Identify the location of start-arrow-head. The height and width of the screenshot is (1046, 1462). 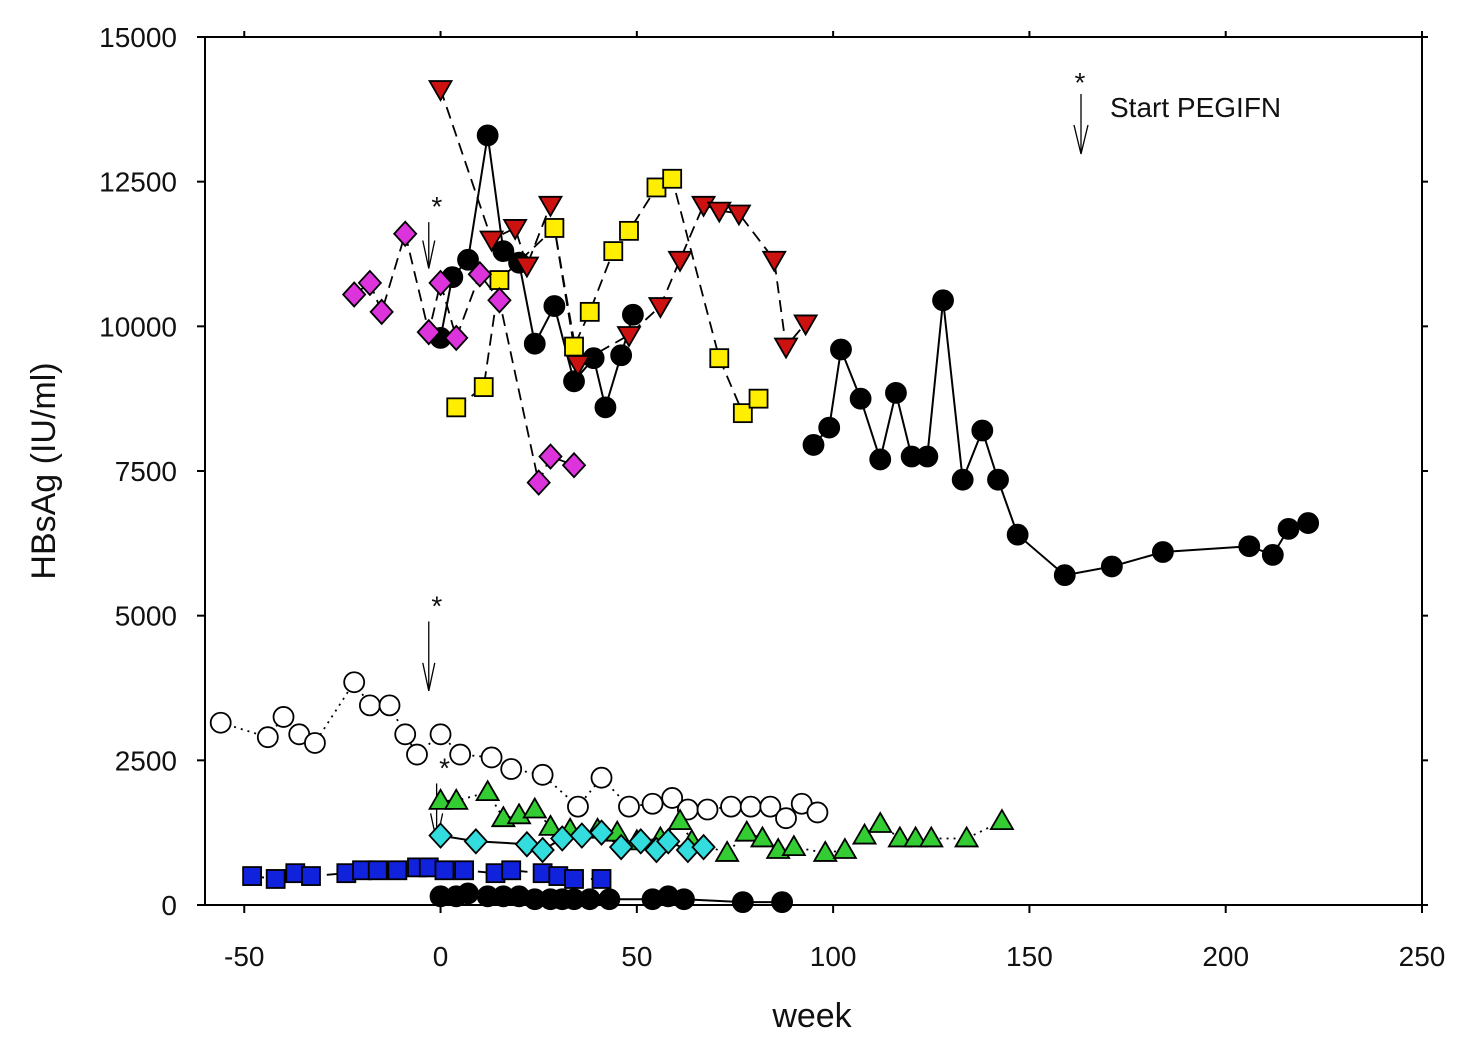
(429, 677).